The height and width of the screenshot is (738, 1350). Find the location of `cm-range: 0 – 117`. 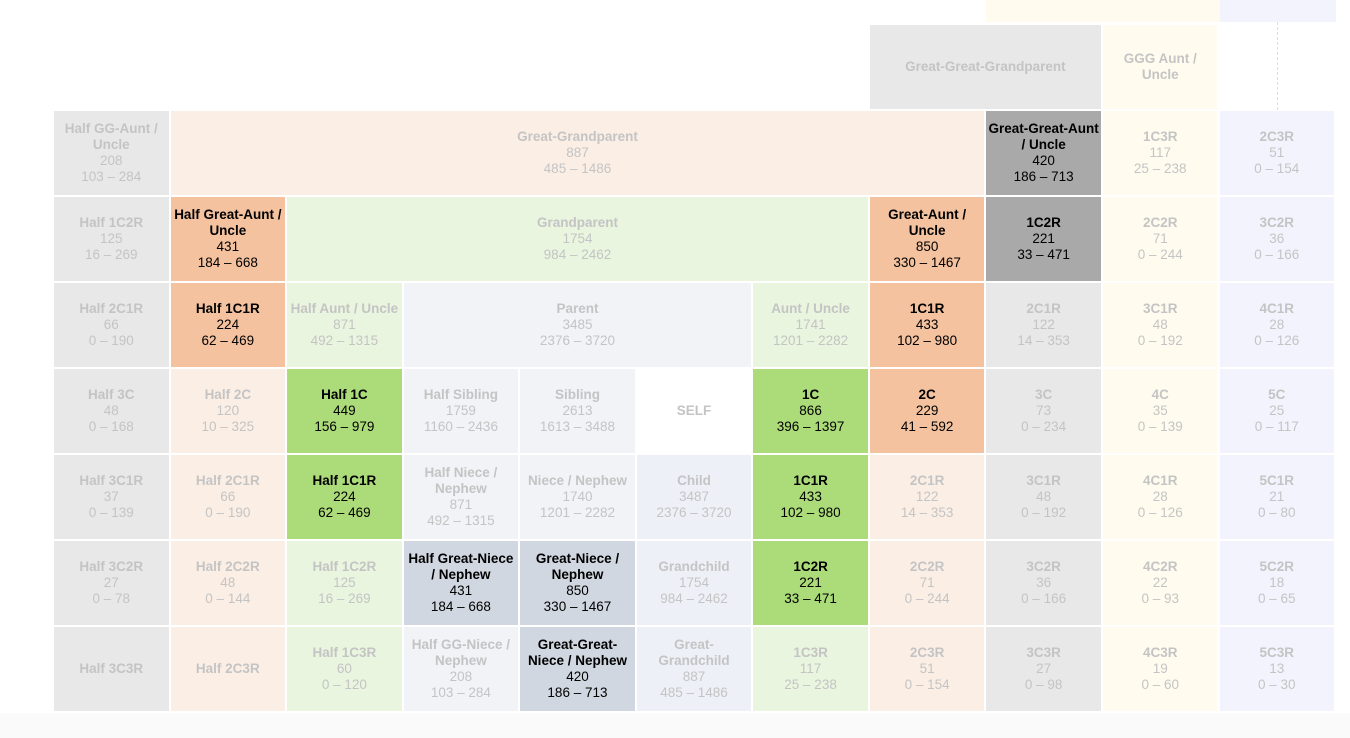

cm-range: 0 – 117 is located at coordinates (1276, 427).